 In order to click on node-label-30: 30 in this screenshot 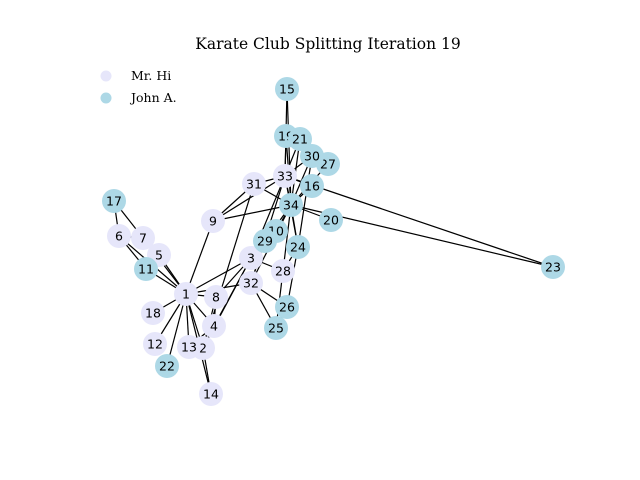, I will do `click(312, 156)`.